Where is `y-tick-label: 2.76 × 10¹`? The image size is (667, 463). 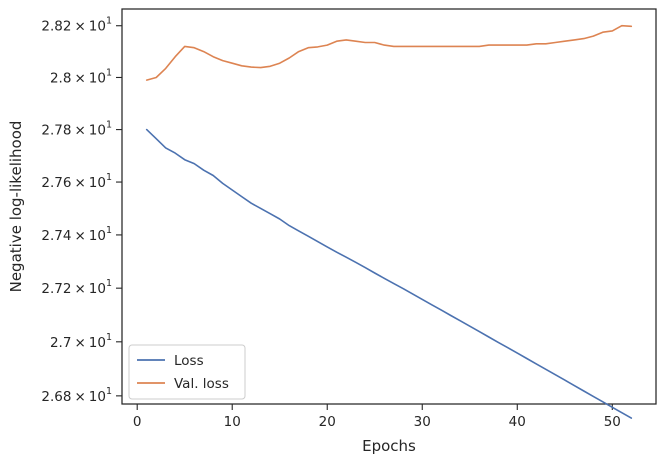
y-tick-label: 2.76 × 10¹ is located at coordinates (76, 181).